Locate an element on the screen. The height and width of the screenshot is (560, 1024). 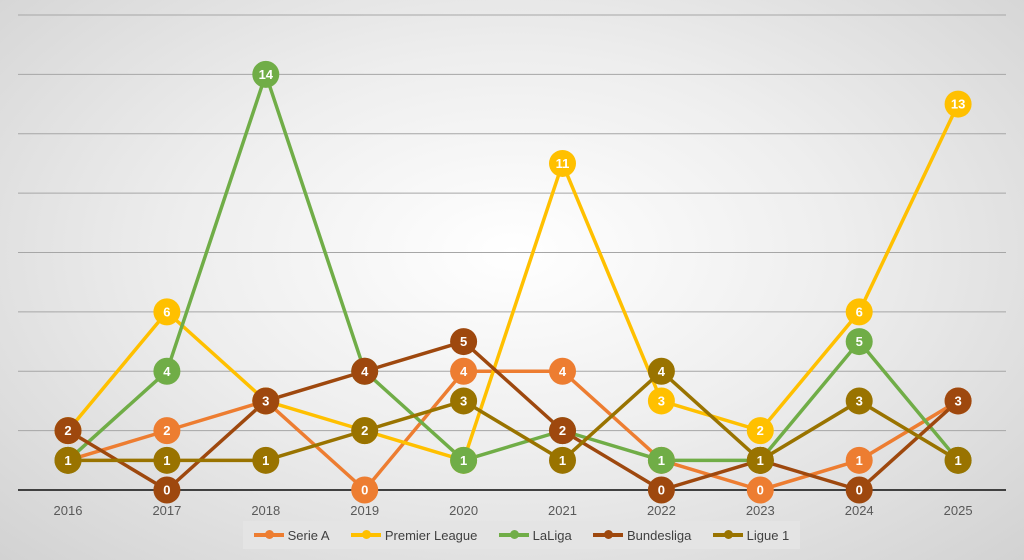
data-label: 5 is located at coordinates (463, 341).